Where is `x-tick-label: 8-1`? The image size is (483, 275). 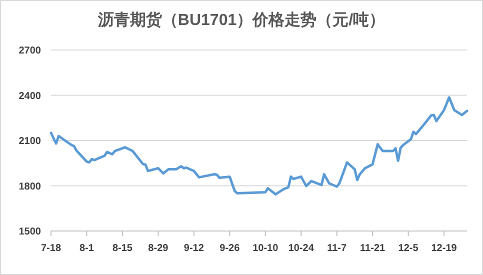 x-tick-label: 8-1 is located at coordinates (87, 248).